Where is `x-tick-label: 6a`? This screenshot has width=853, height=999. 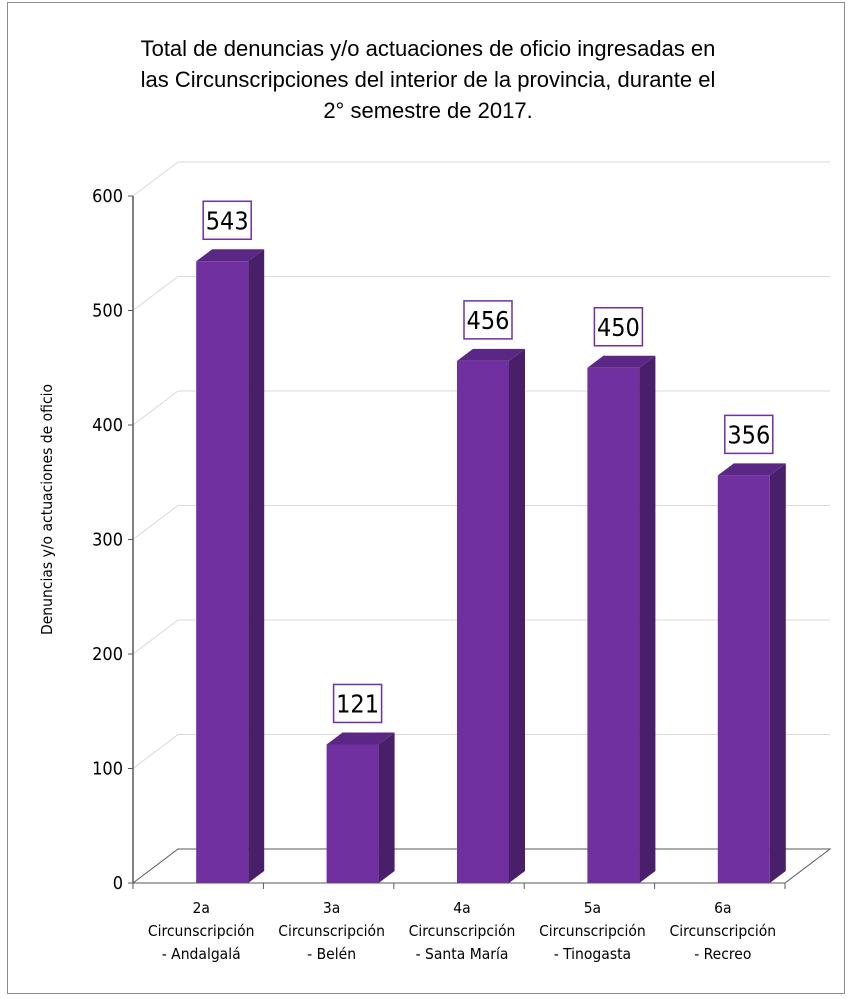 x-tick-label: 6a is located at coordinates (722, 908).